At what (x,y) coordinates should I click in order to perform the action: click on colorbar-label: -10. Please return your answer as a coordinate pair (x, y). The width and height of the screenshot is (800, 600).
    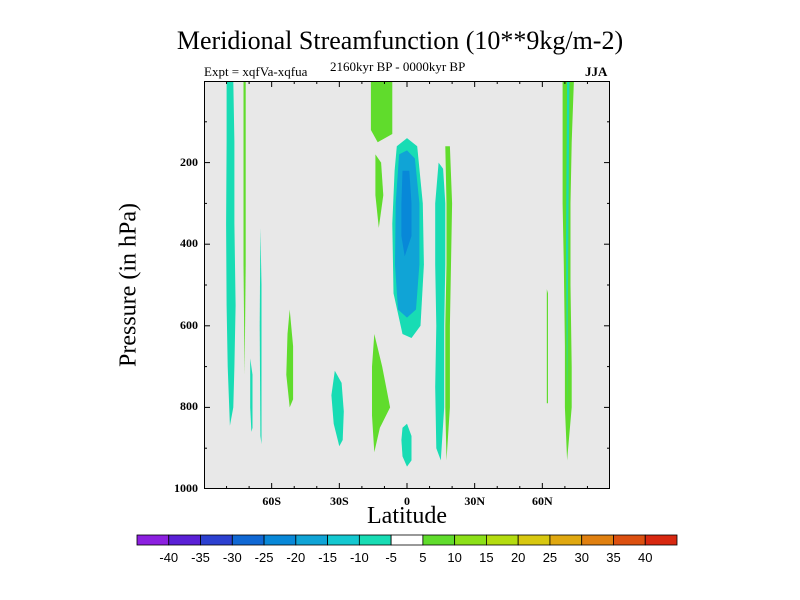
    Looking at the image, I should click on (359, 557).